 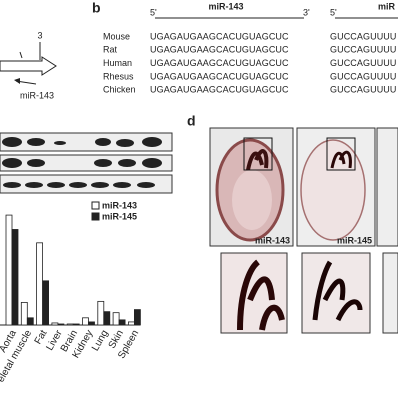 What do you see at coordinates (354, 240) in the screenshot?
I see `image-label: miR-145` at bounding box center [354, 240].